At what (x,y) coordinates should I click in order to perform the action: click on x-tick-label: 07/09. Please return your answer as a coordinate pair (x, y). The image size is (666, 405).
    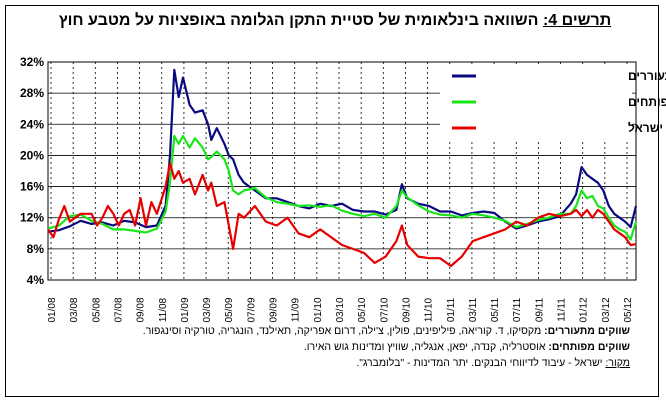
    Looking at the image, I should click on (251, 309).